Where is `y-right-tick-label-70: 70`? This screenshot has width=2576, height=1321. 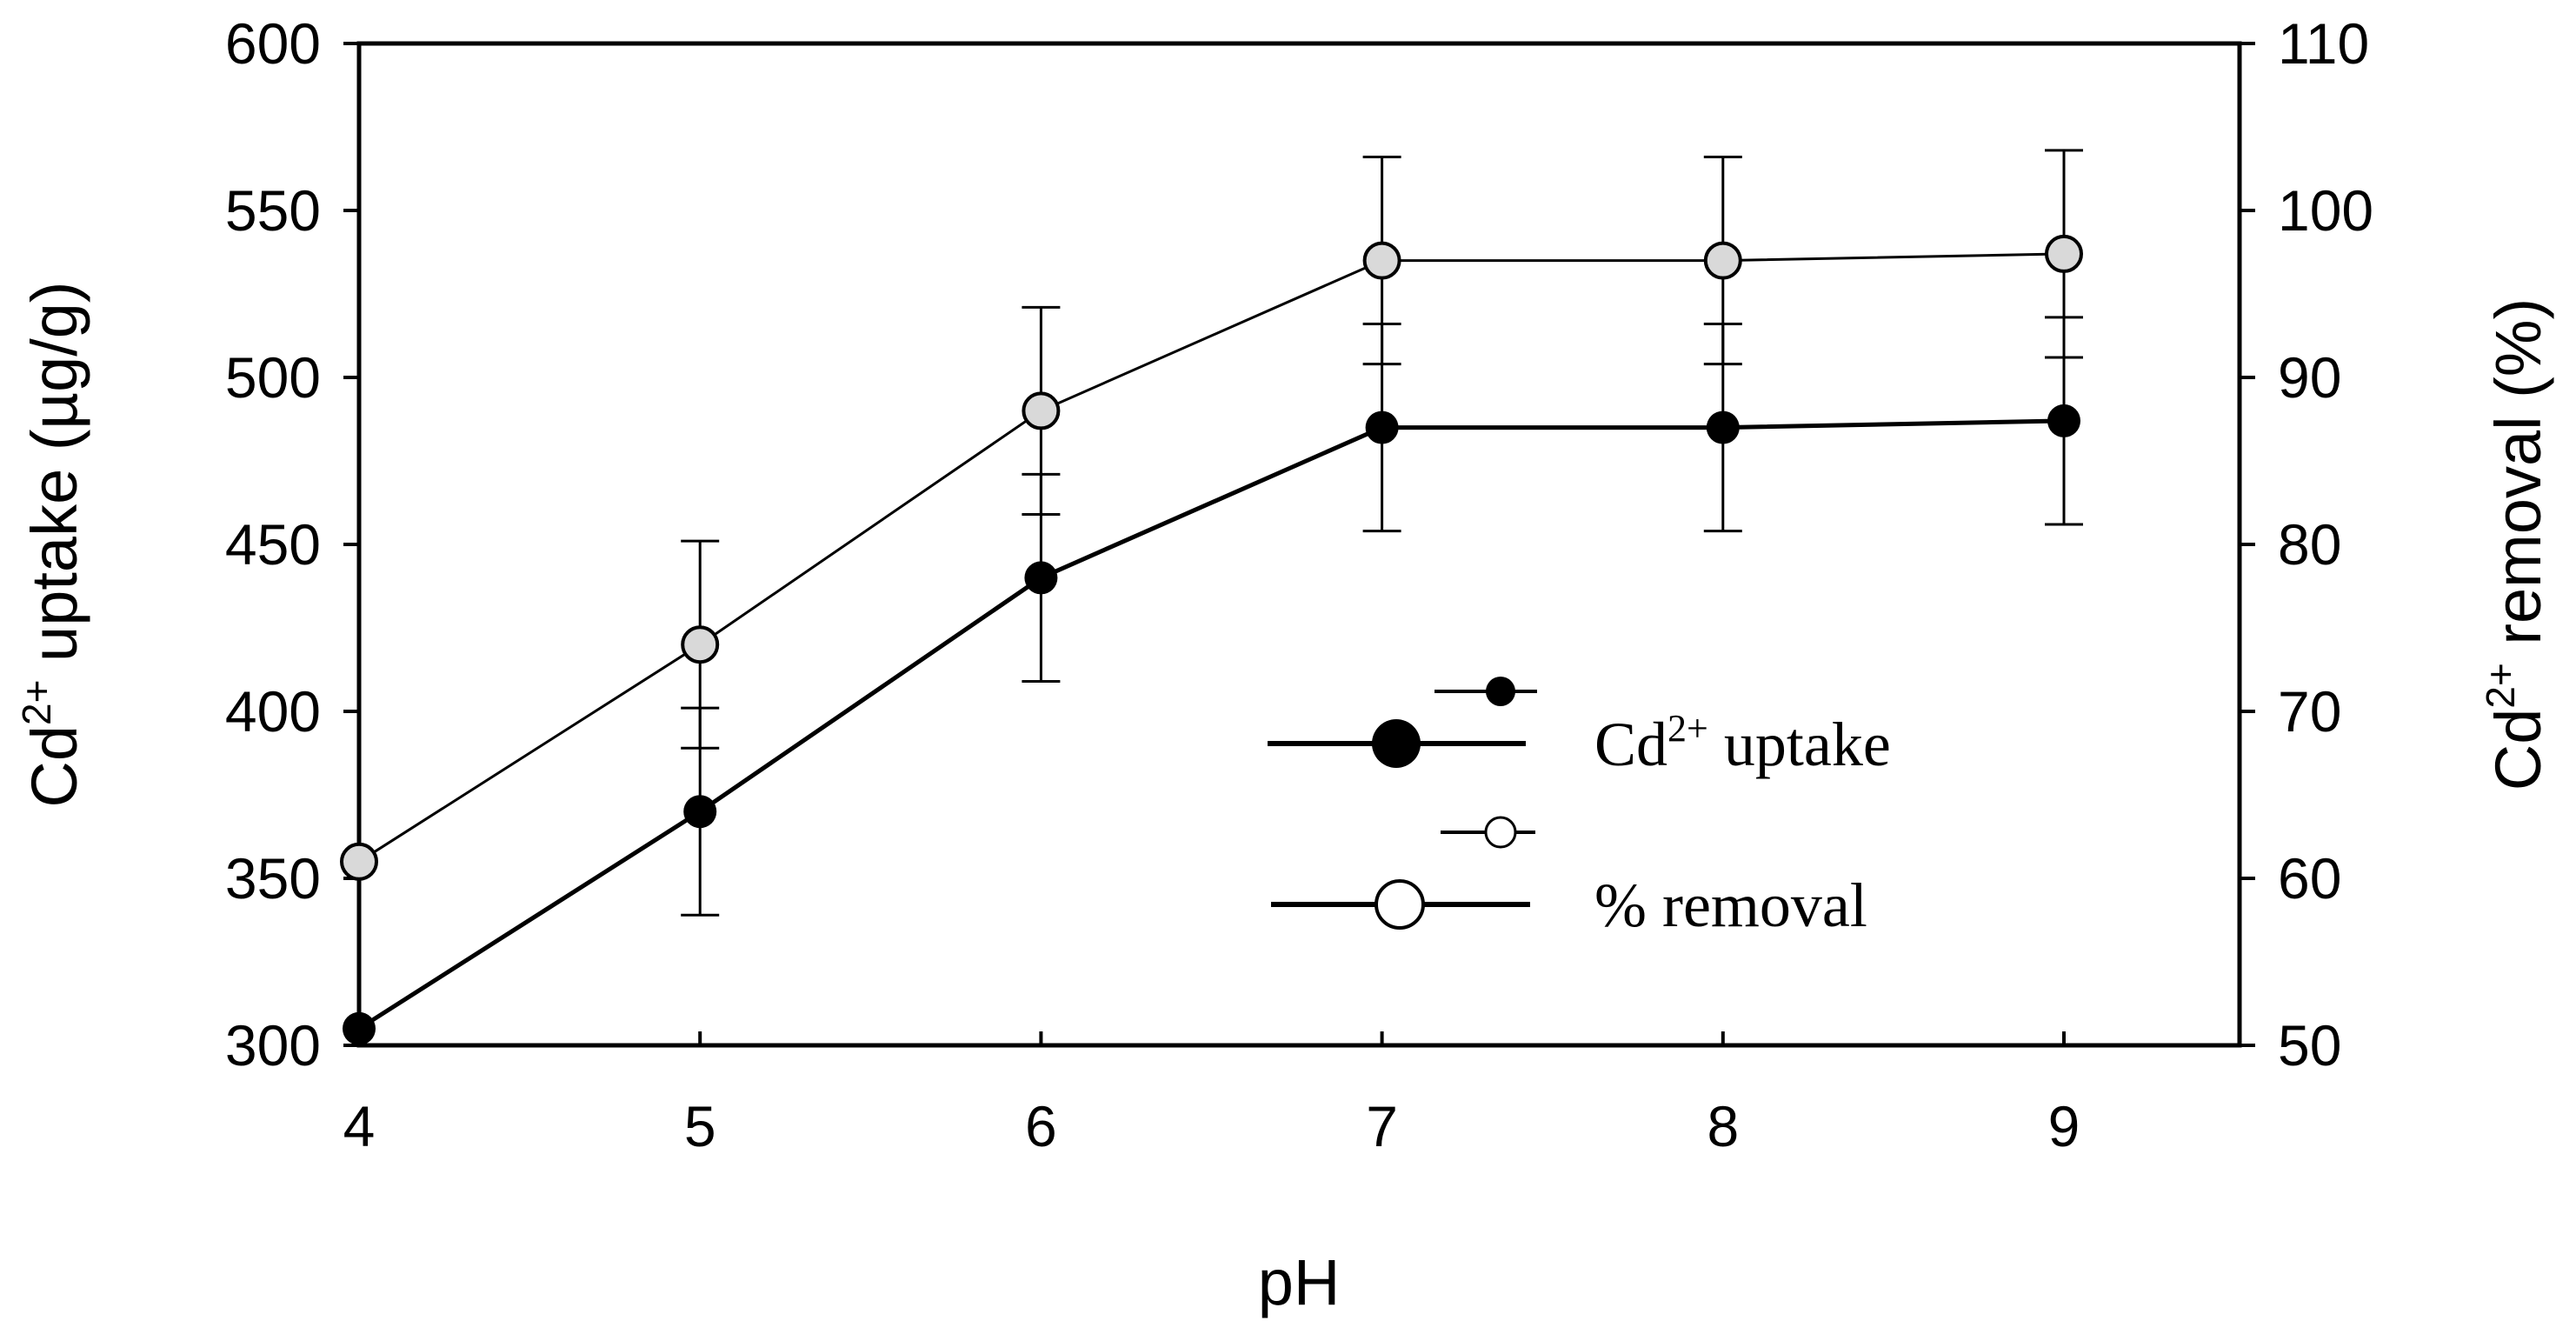
y-right-tick-label-70: 70 is located at coordinates (2309, 711).